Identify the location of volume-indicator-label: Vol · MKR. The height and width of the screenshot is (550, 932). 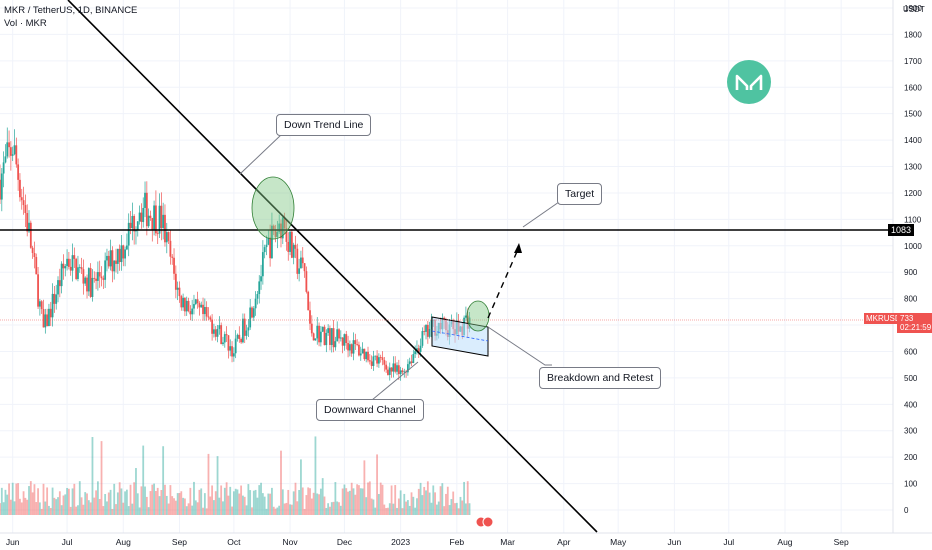
(25, 23).